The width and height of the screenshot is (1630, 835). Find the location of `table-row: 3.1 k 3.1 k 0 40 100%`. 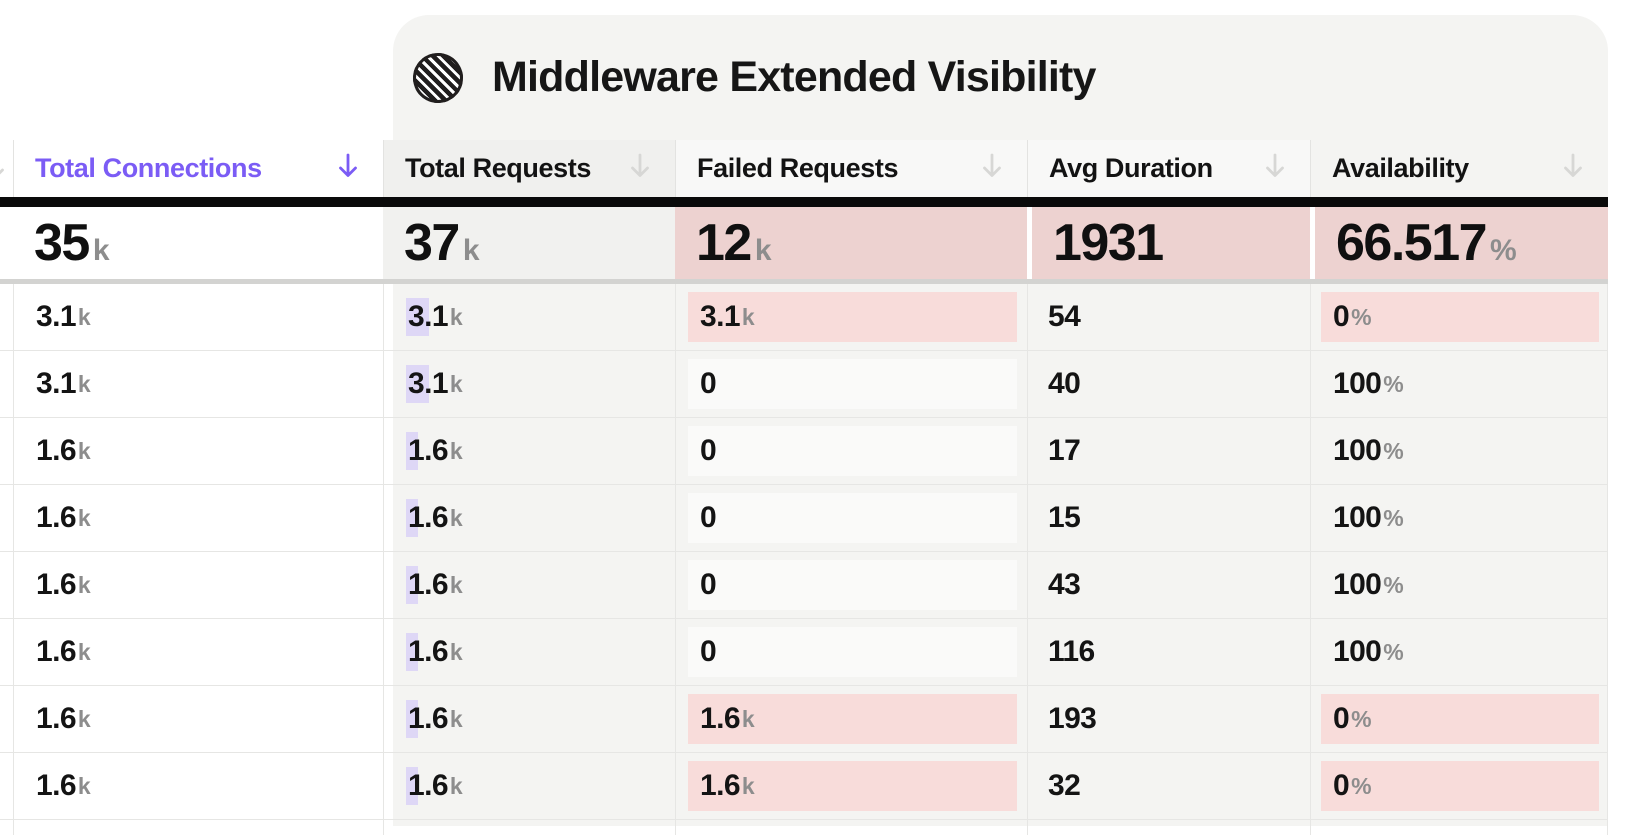

table-row: 3.1 k 3.1 k 0 40 100% is located at coordinates (804, 384).